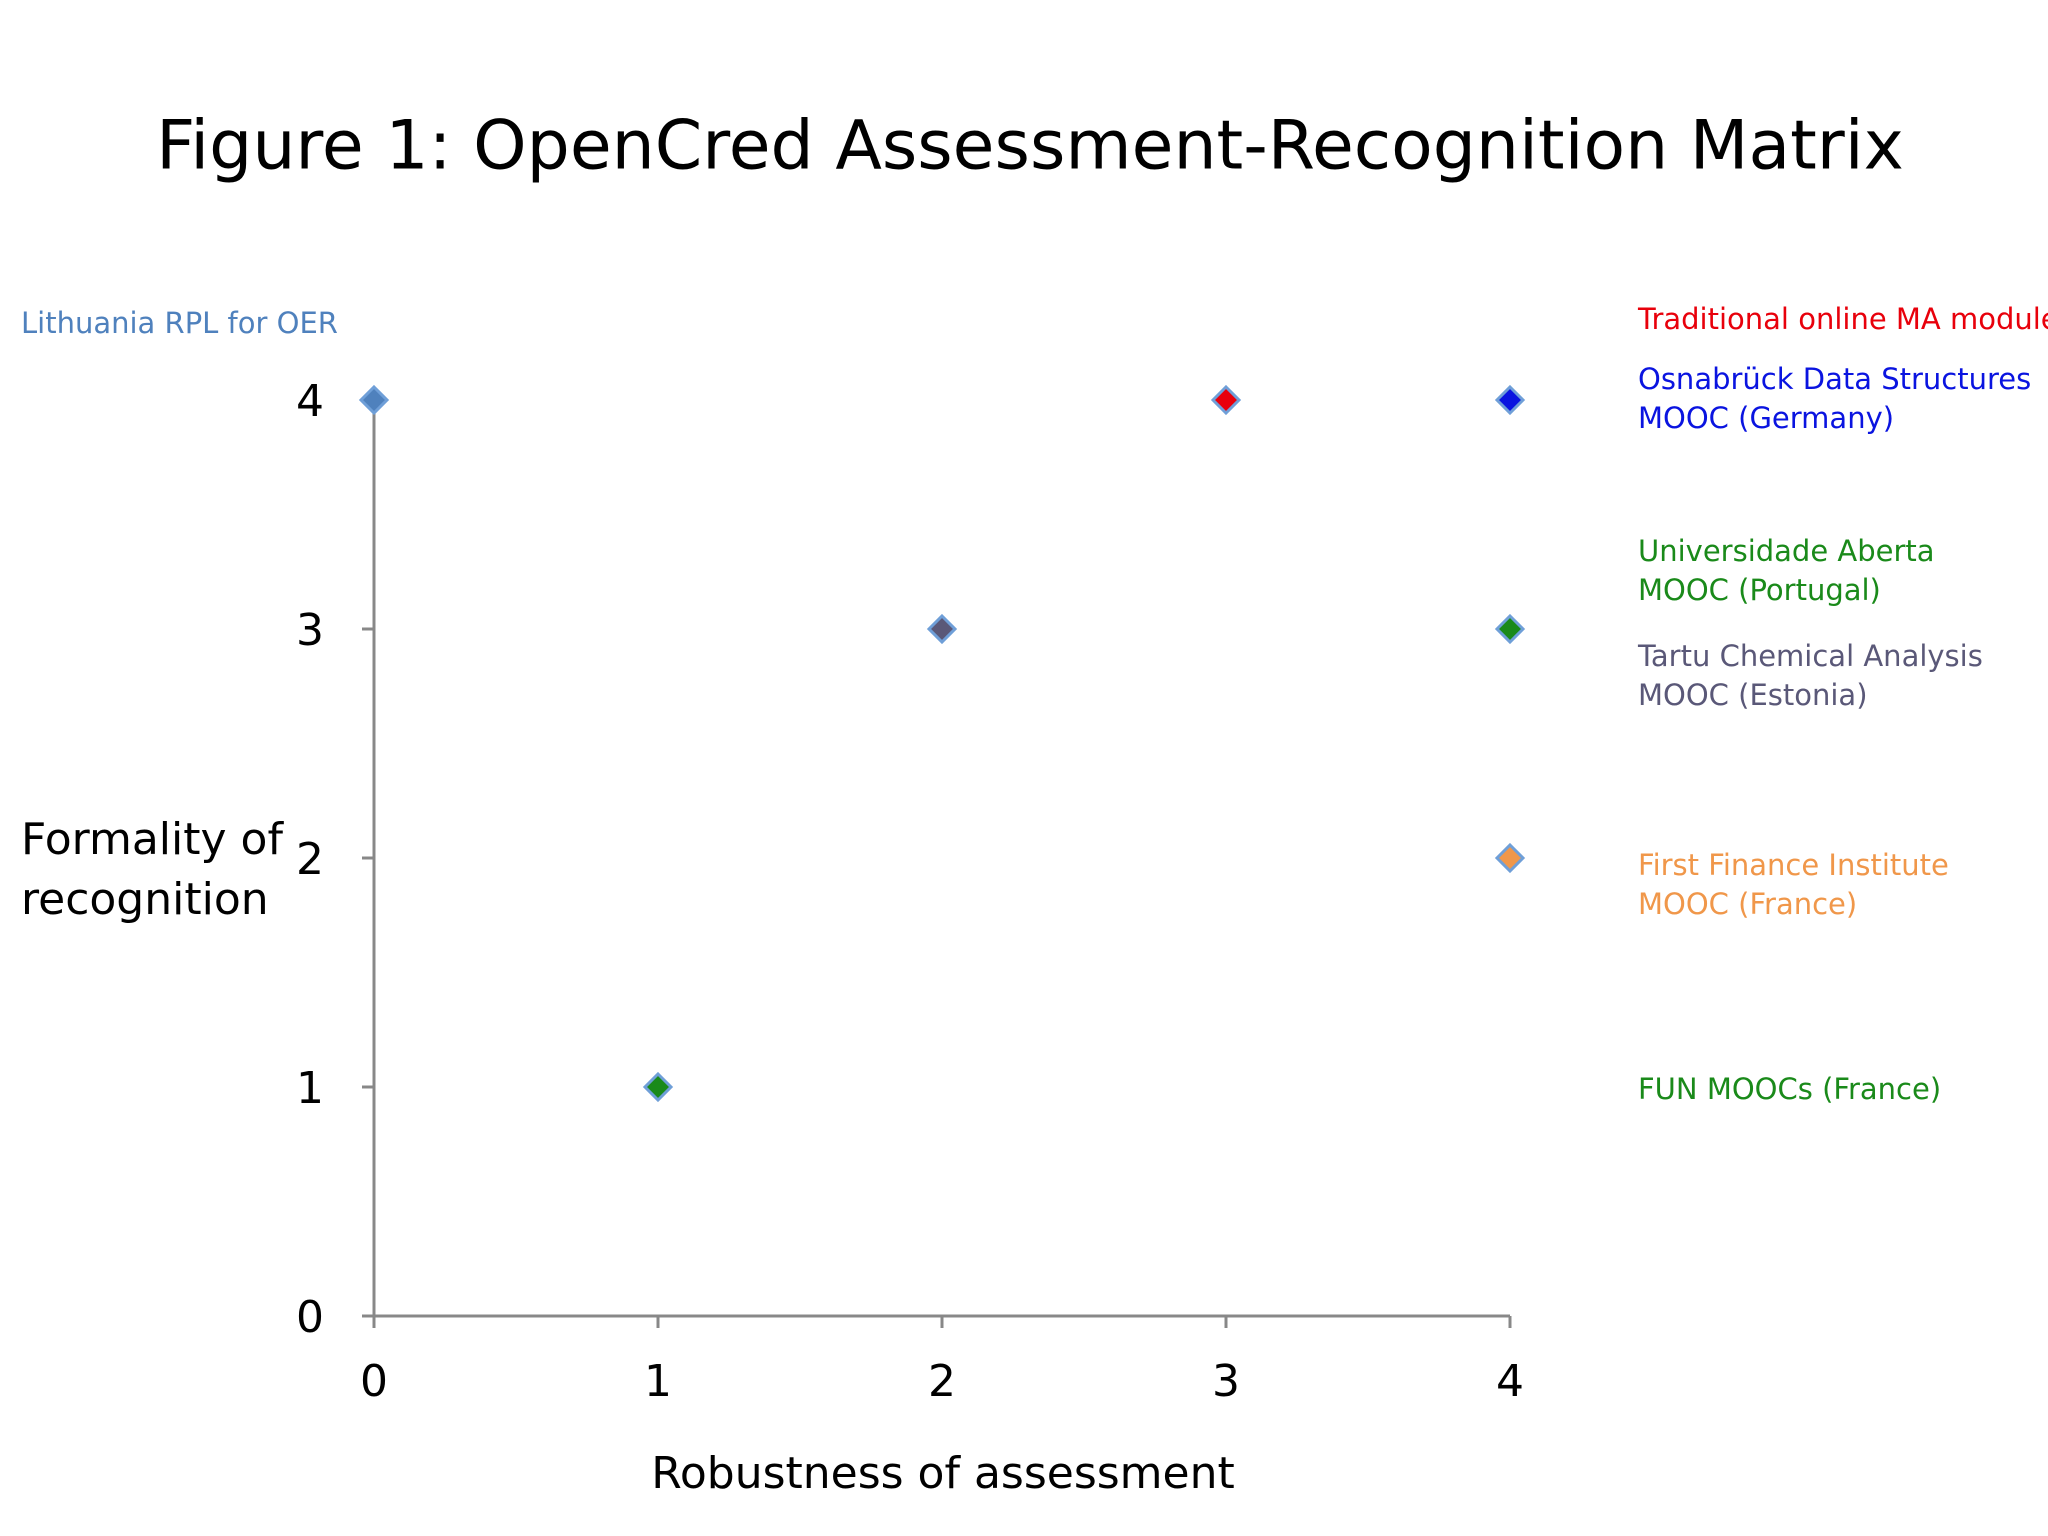  I want to click on y-tick-label: 2, so click(310, 859).